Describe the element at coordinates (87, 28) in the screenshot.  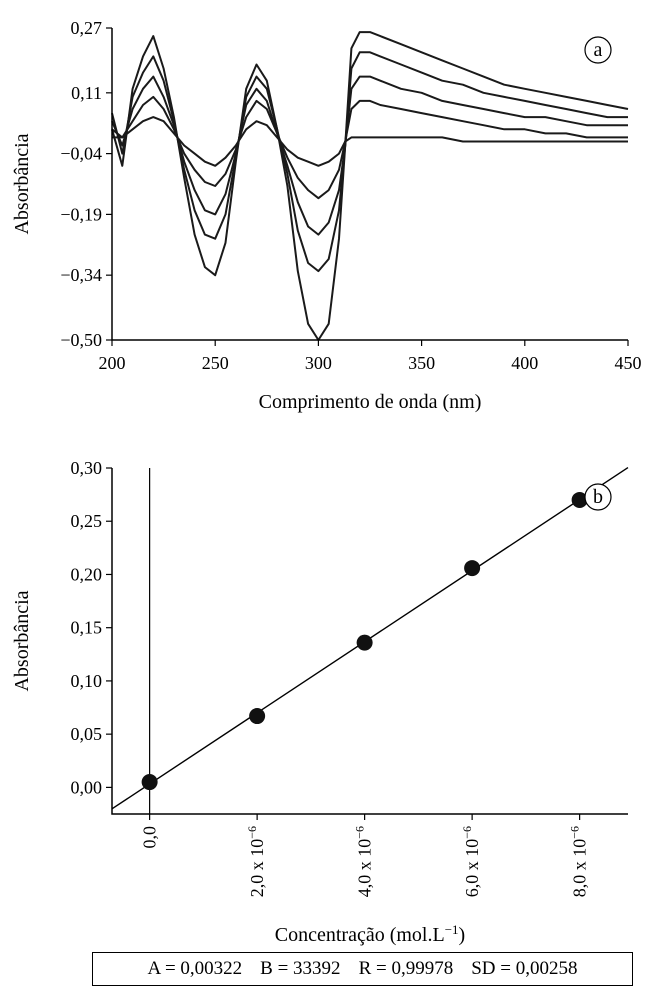
I see `chart-a-y-tick-label: 0,27` at that location.